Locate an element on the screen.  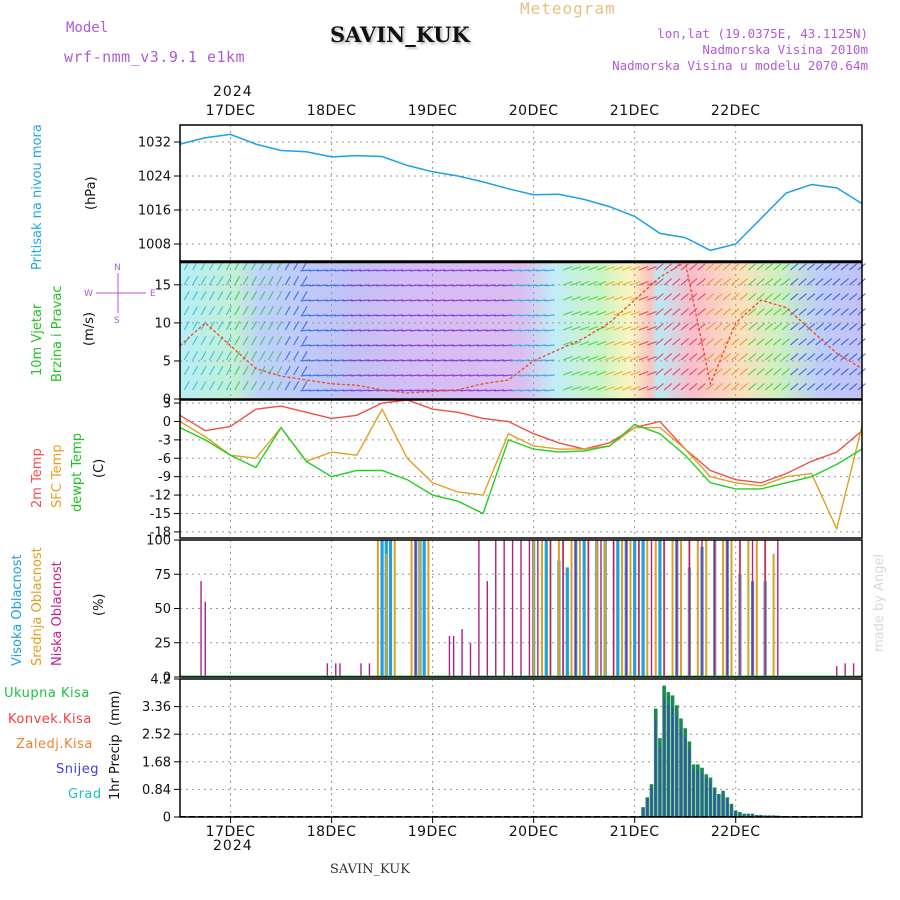
y-tick-label-precip: 3.36 is located at coordinates (156, 707).